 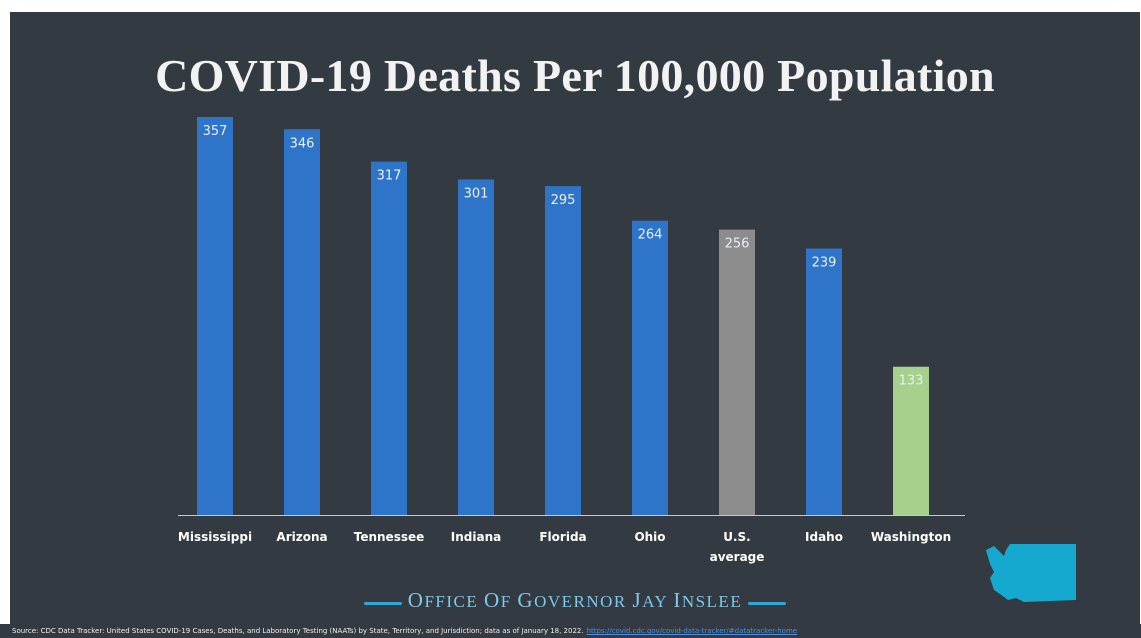 I want to click on office-name: OFFICE OF GOVERNOR JAY INSLEE, so click(x=575, y=600).